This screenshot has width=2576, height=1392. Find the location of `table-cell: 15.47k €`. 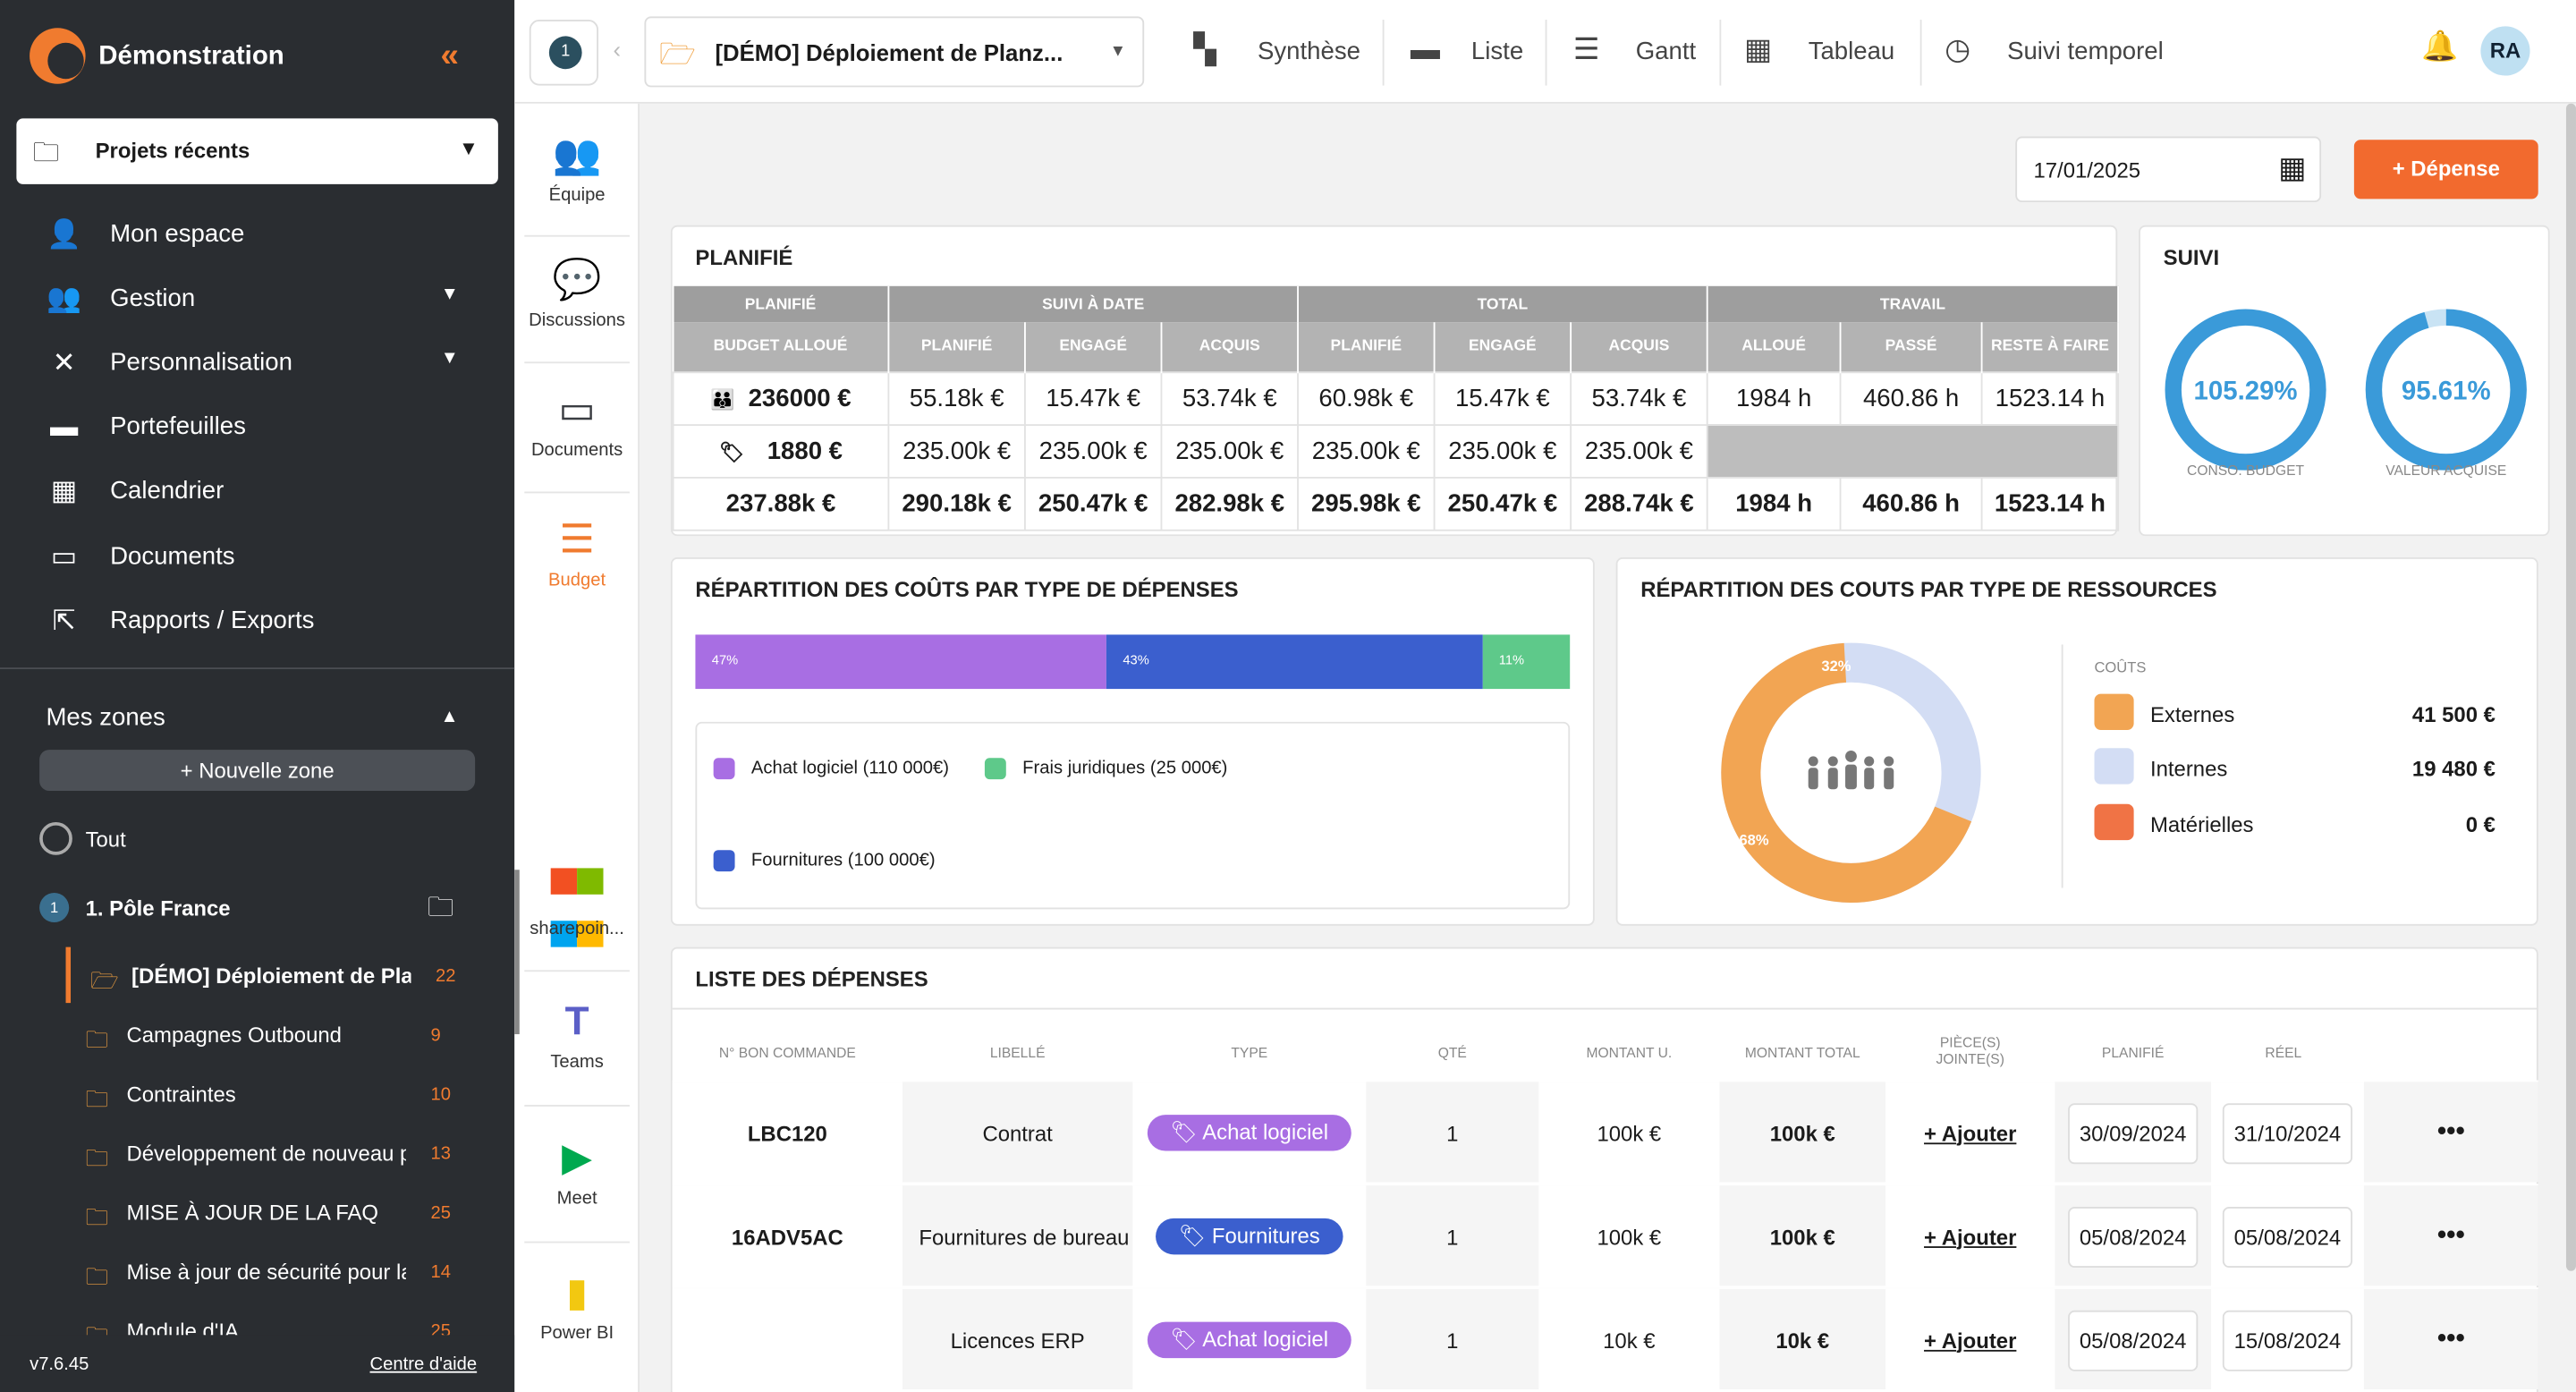

table-cell: 15.47k € is located at coordinates (1093, 398).